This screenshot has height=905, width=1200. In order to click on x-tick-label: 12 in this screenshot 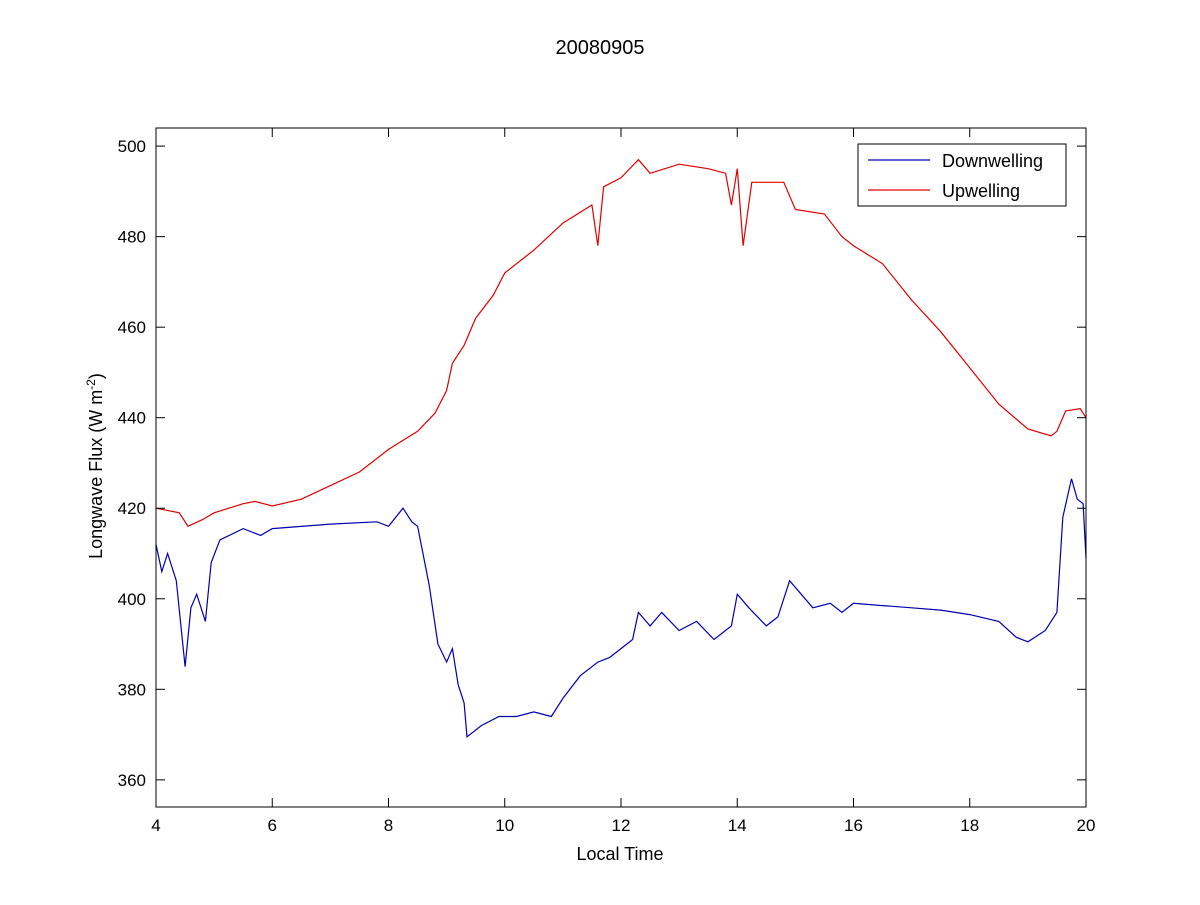, I will do `click(621, 825)`.